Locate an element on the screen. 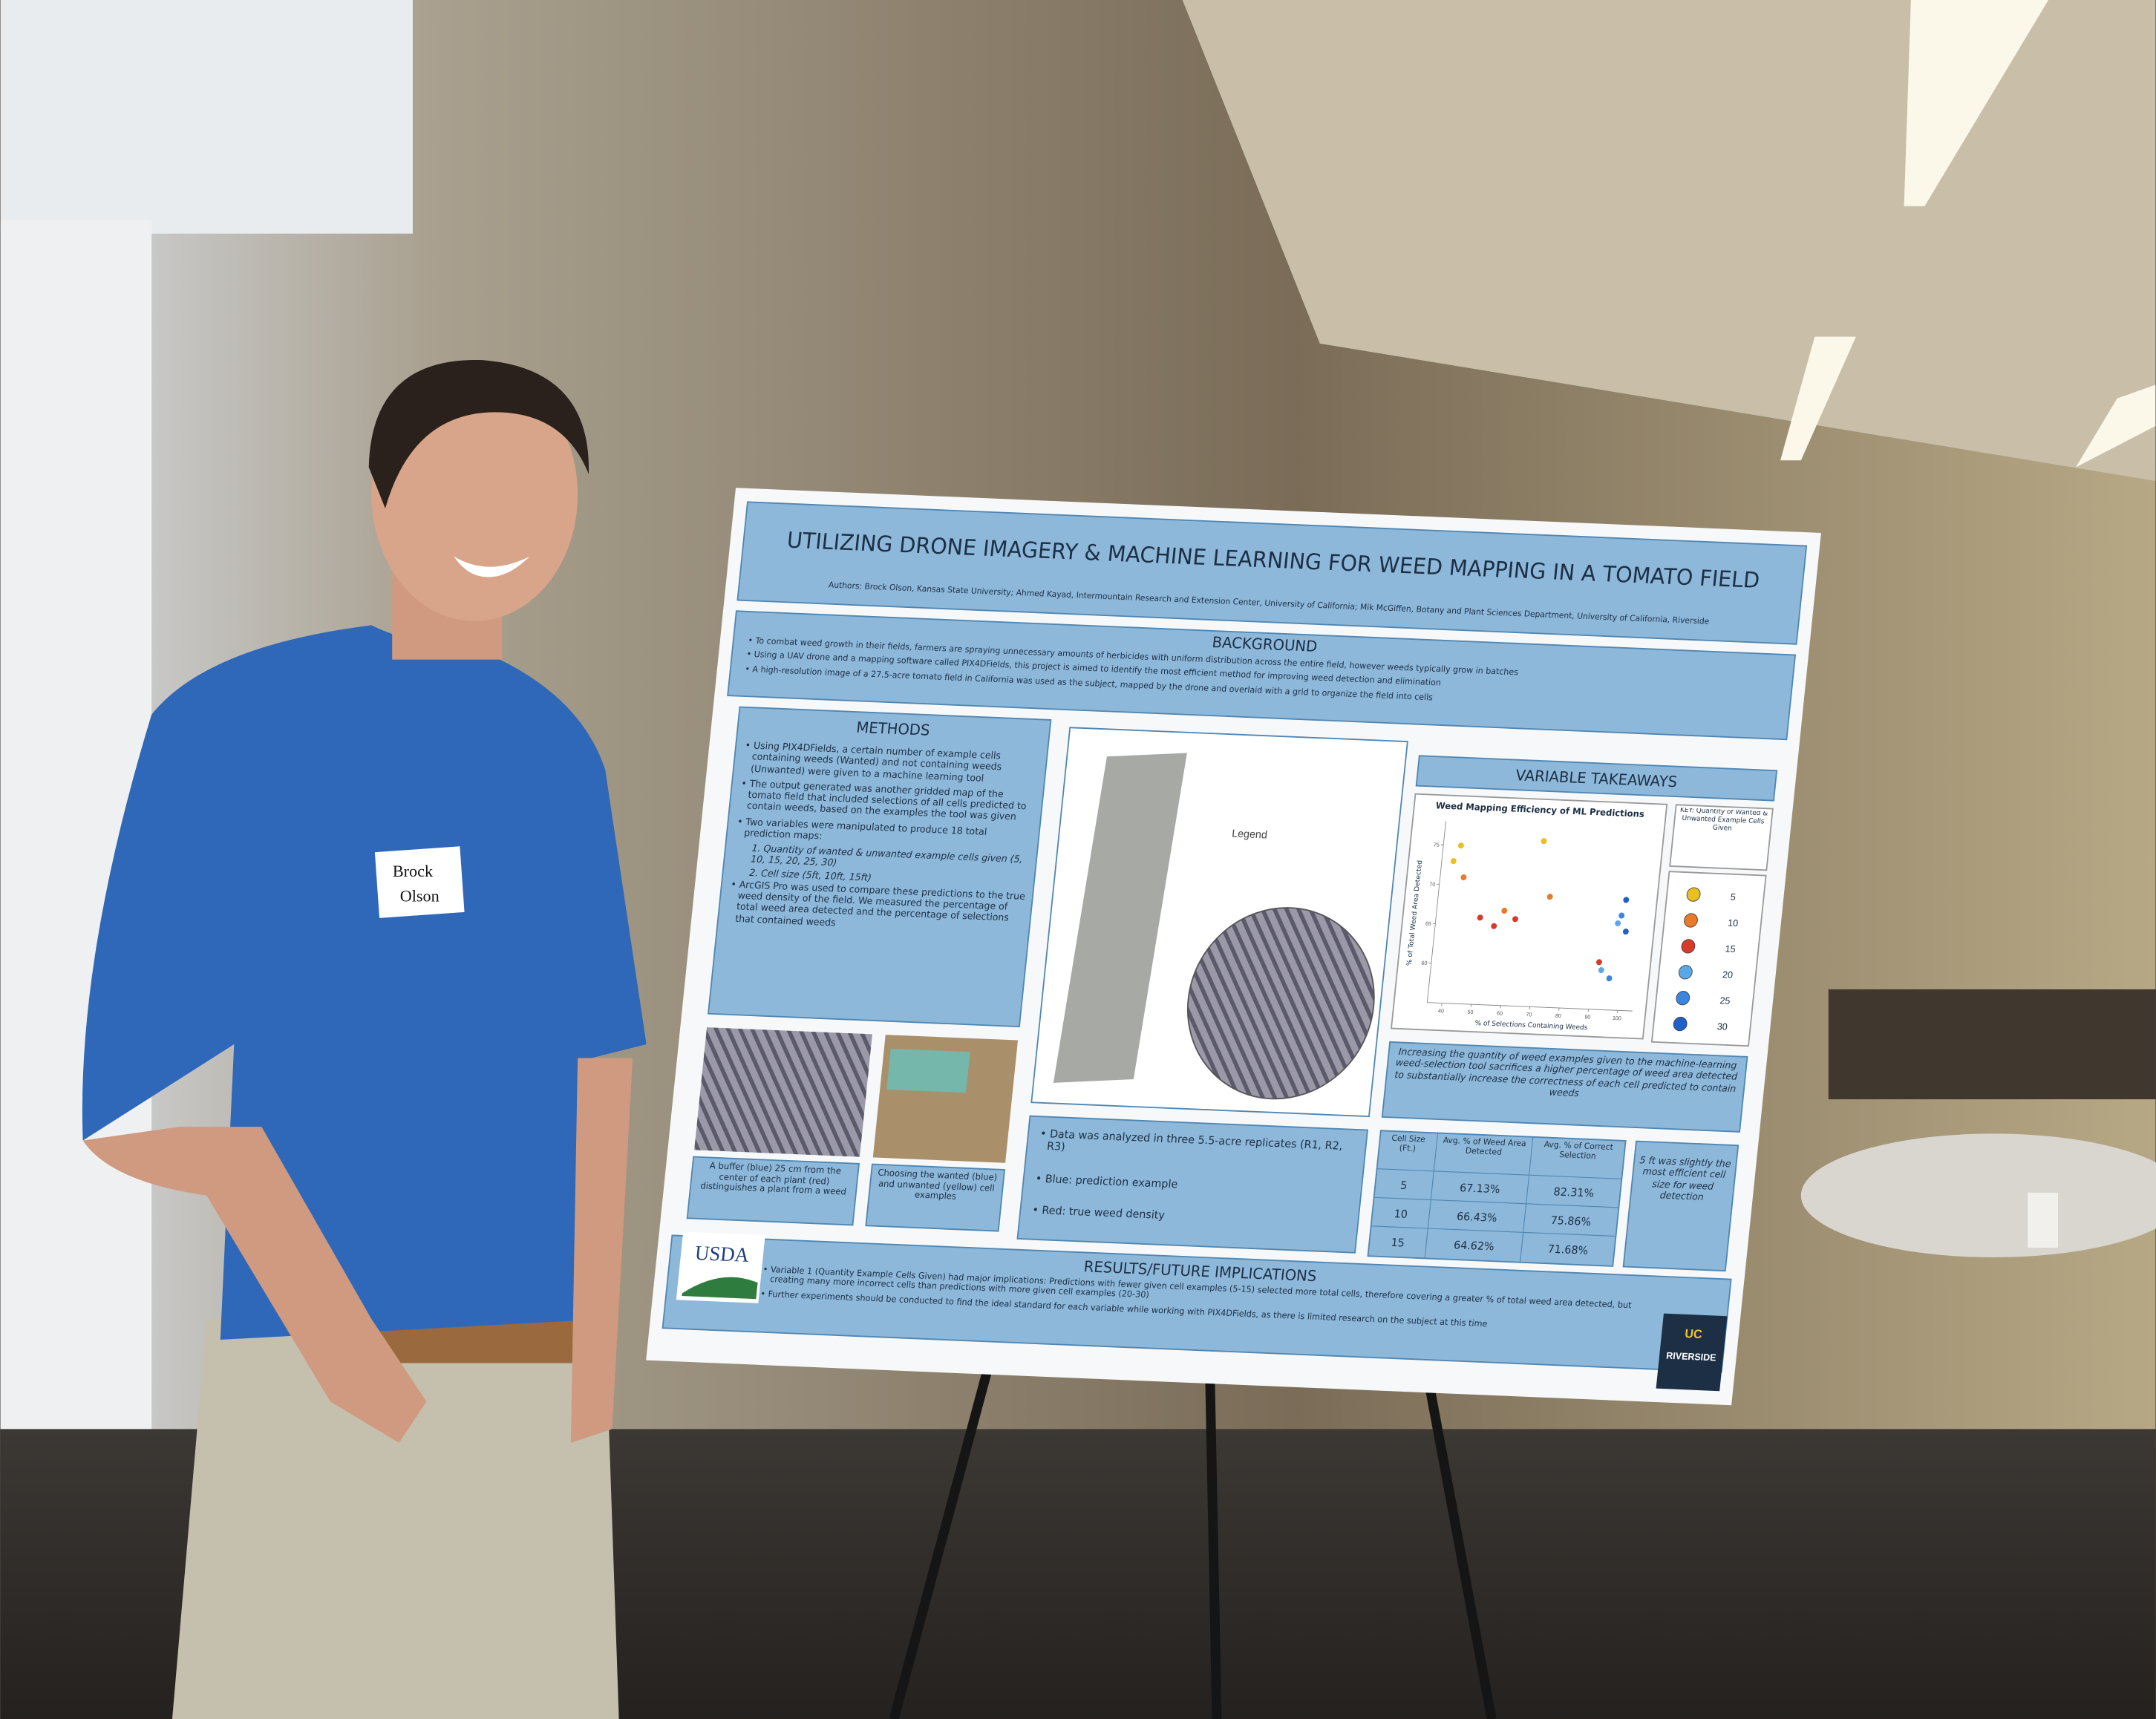 This screenshot has width=2156, height=1719. ceiling-light is located at coordinates (1818, 398).